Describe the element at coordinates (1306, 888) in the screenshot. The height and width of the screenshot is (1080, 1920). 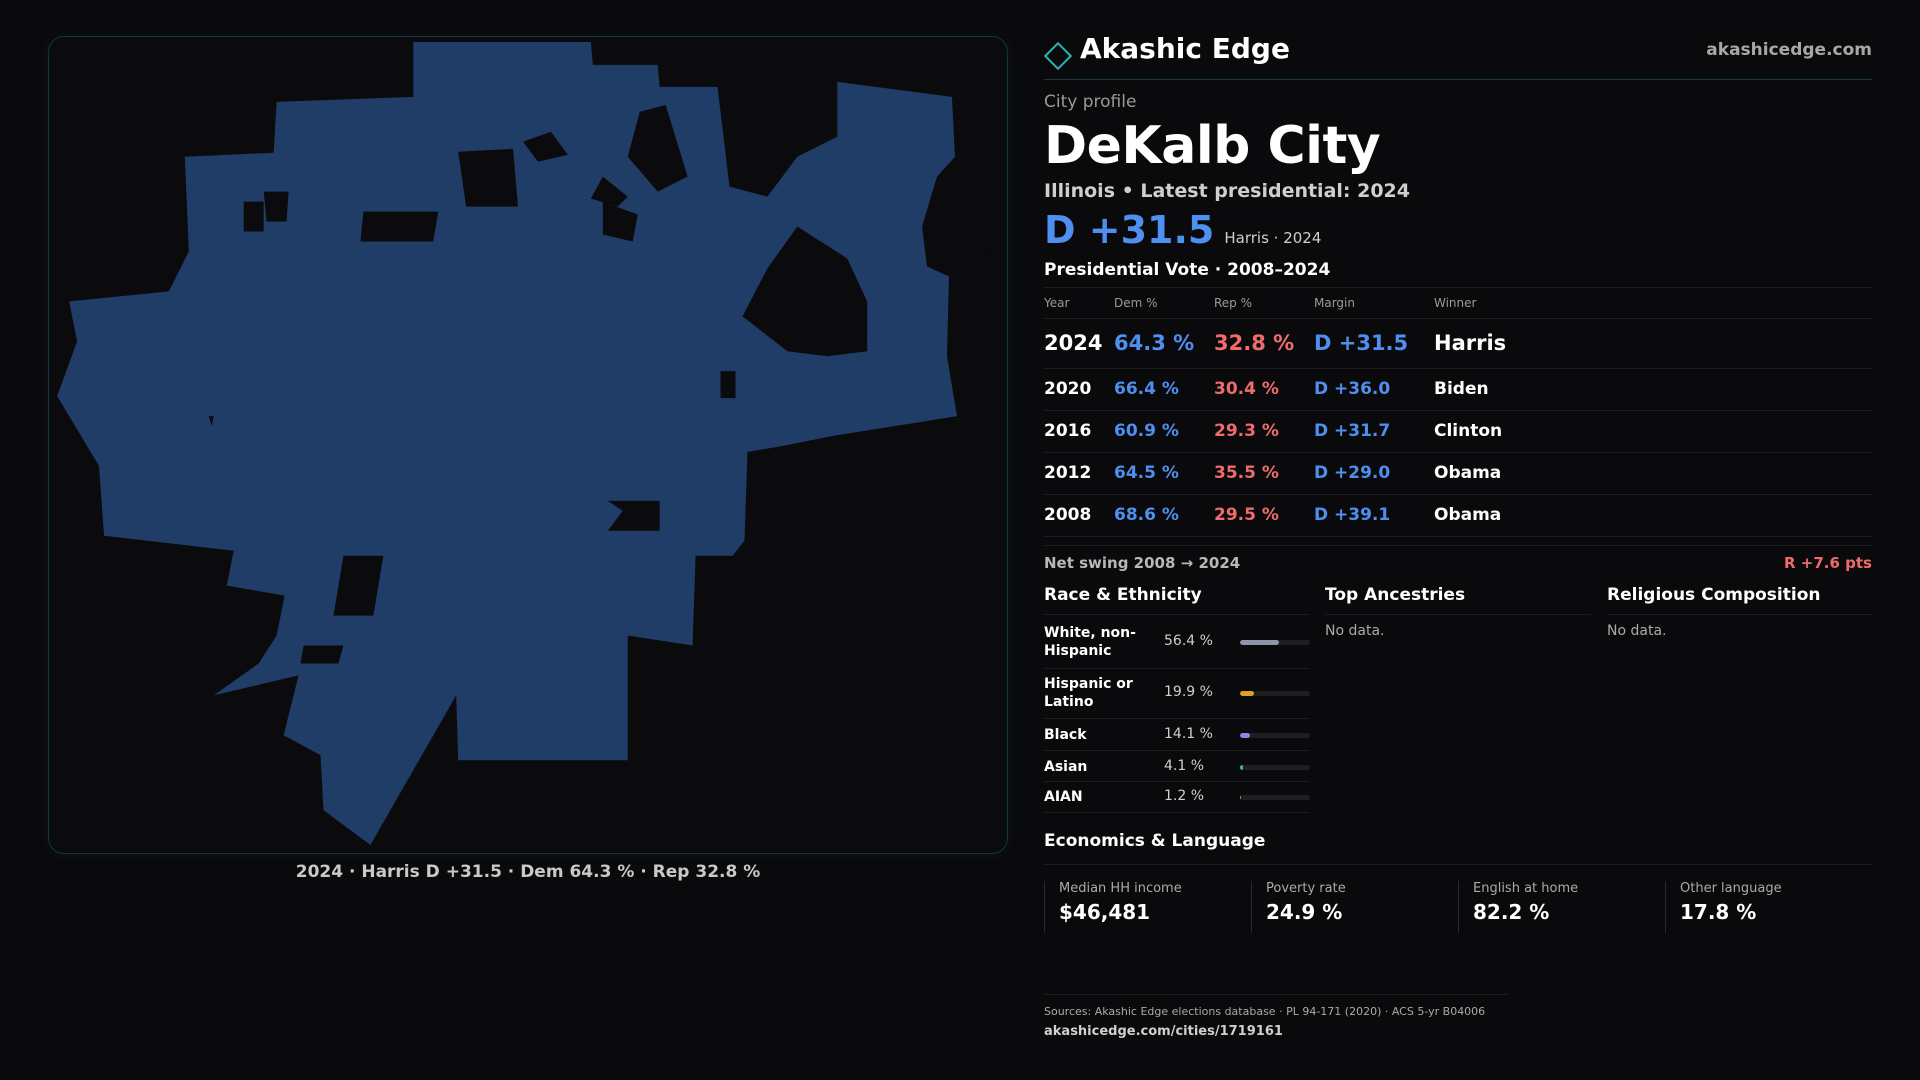
I see `econ-label: Poverty rate` at that location.